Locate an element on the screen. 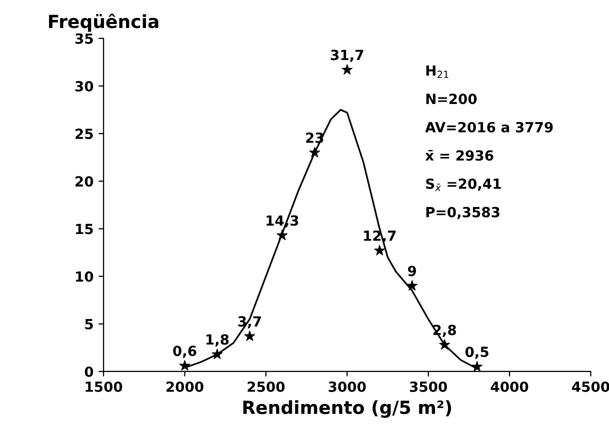  y-tick-label: 15 is located at coordinates (84, 229).